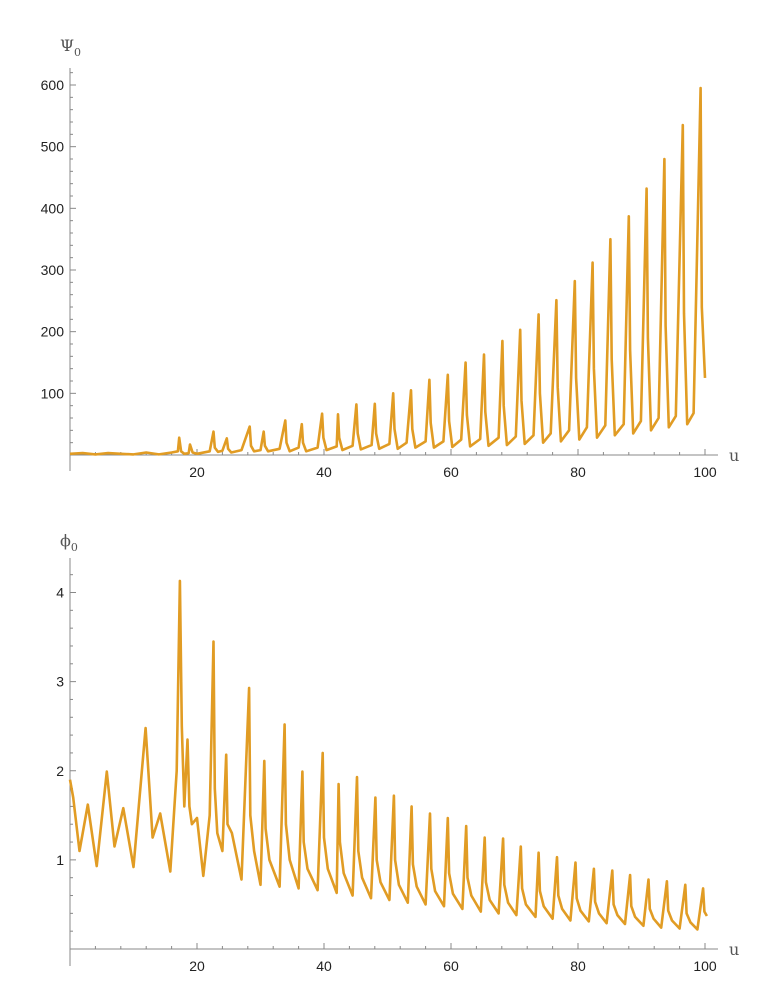  I want to click on chart-psi-x-label: u, so click(734, 455).